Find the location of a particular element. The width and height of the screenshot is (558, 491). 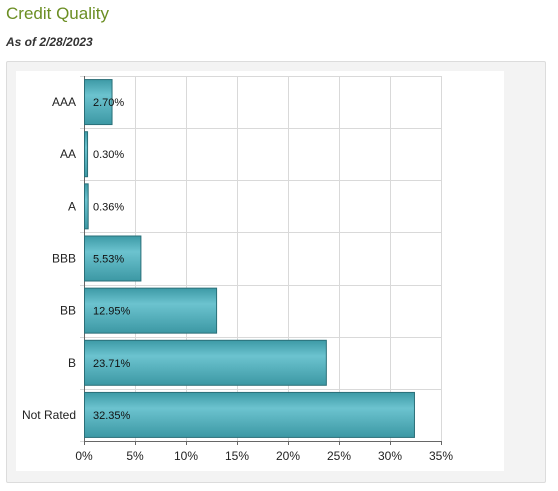

bar-a is located at coordinates (86, 206).